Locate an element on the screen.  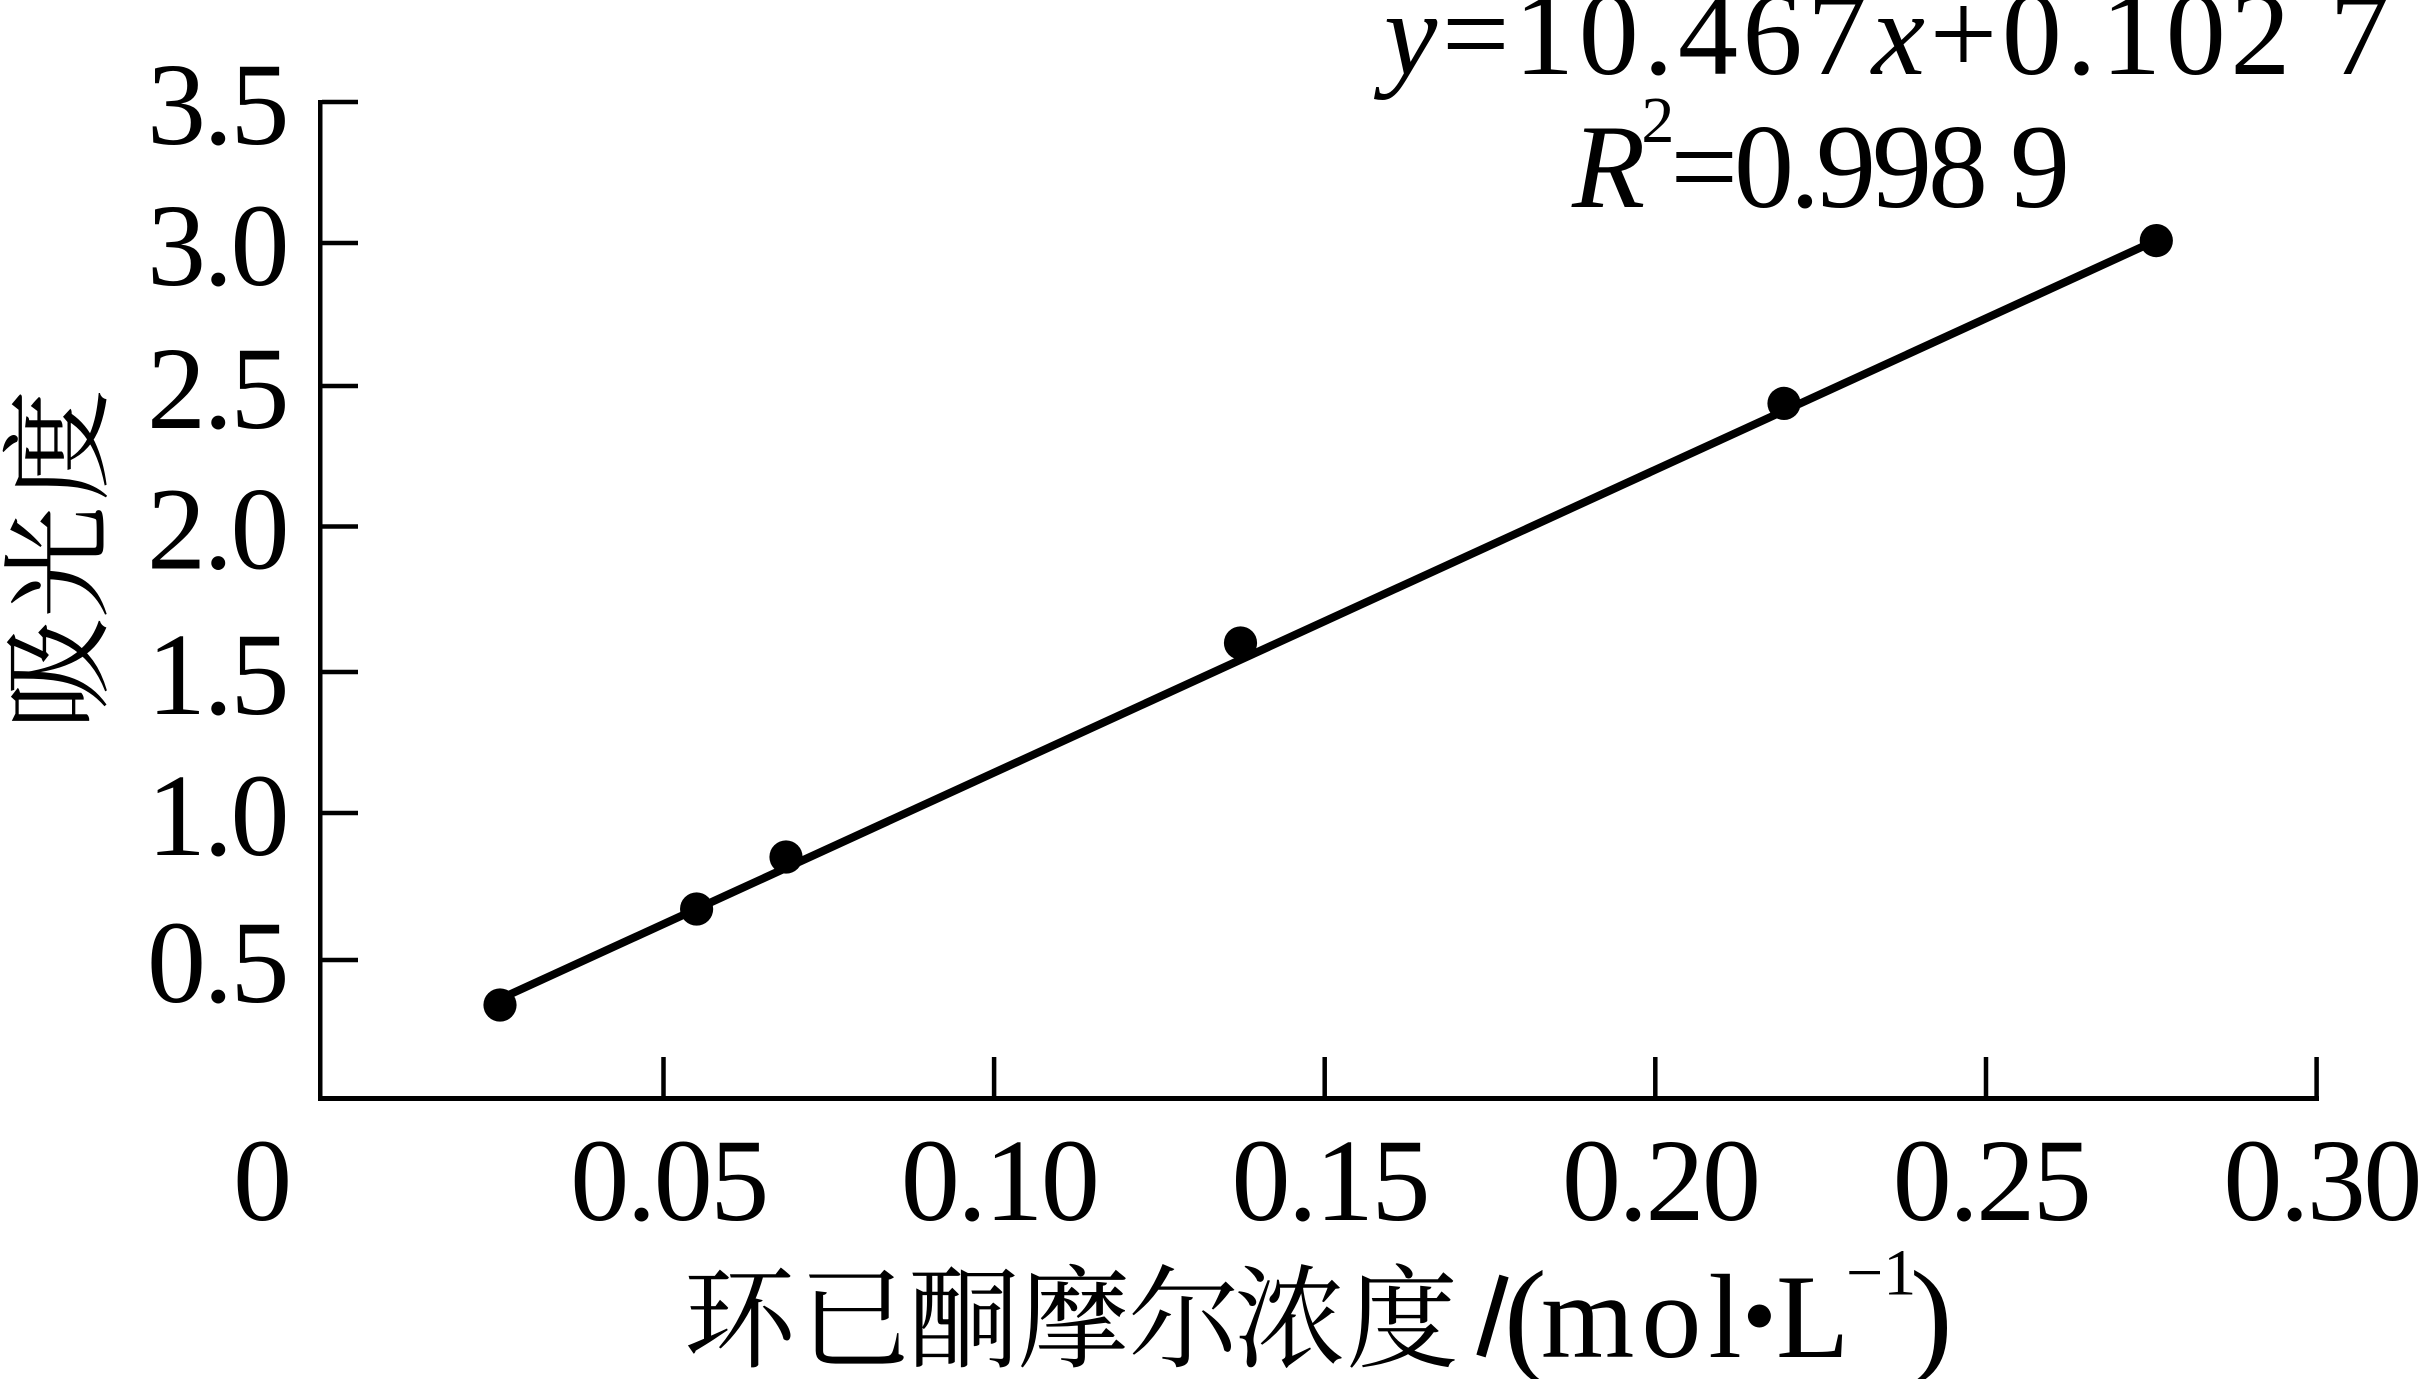
svg-text: 0.20 is located at coordinates (1660, 1180).